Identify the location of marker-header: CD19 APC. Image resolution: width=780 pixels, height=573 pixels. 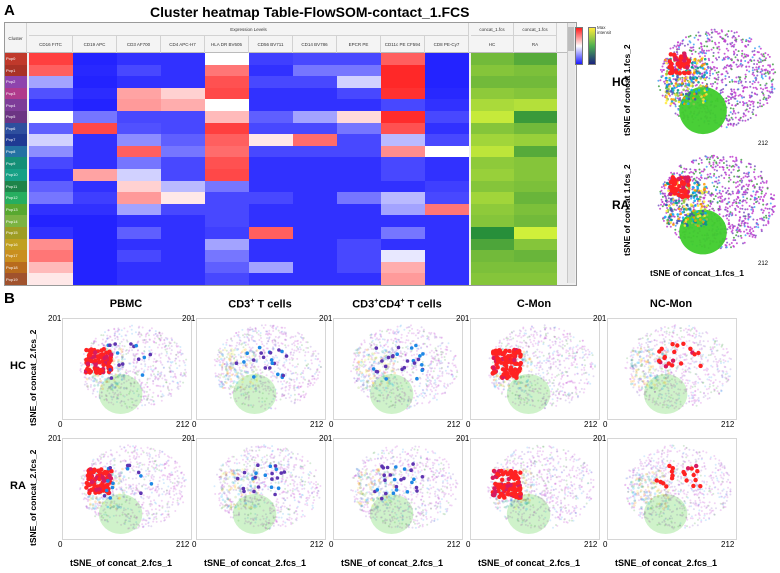
(95, 44).